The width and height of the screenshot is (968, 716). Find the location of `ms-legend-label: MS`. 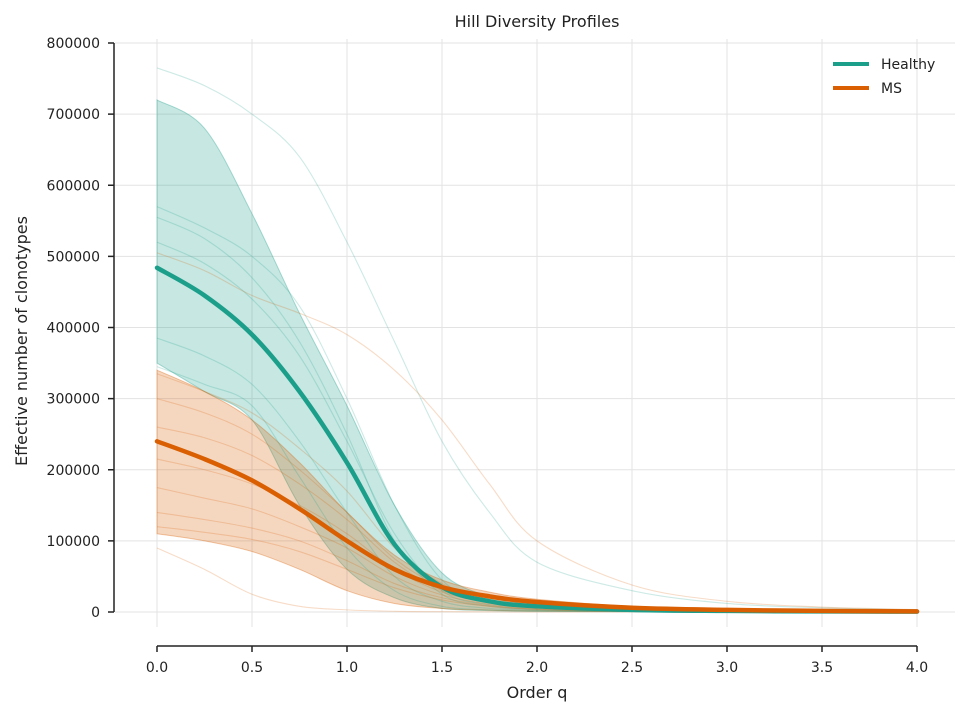

ms-legend-label: MS is located at coordinates (891, 89).